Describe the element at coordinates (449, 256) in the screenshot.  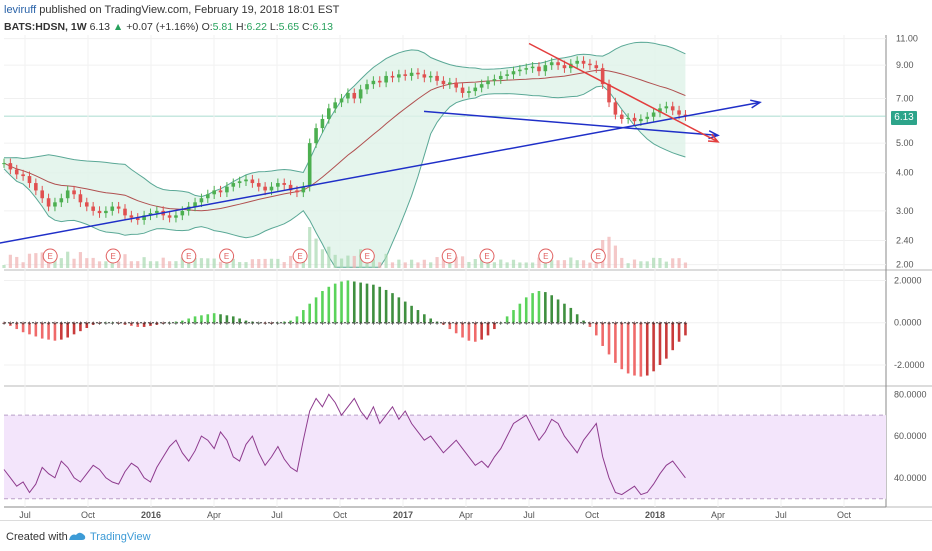
I see `earnings-marker` at that location.